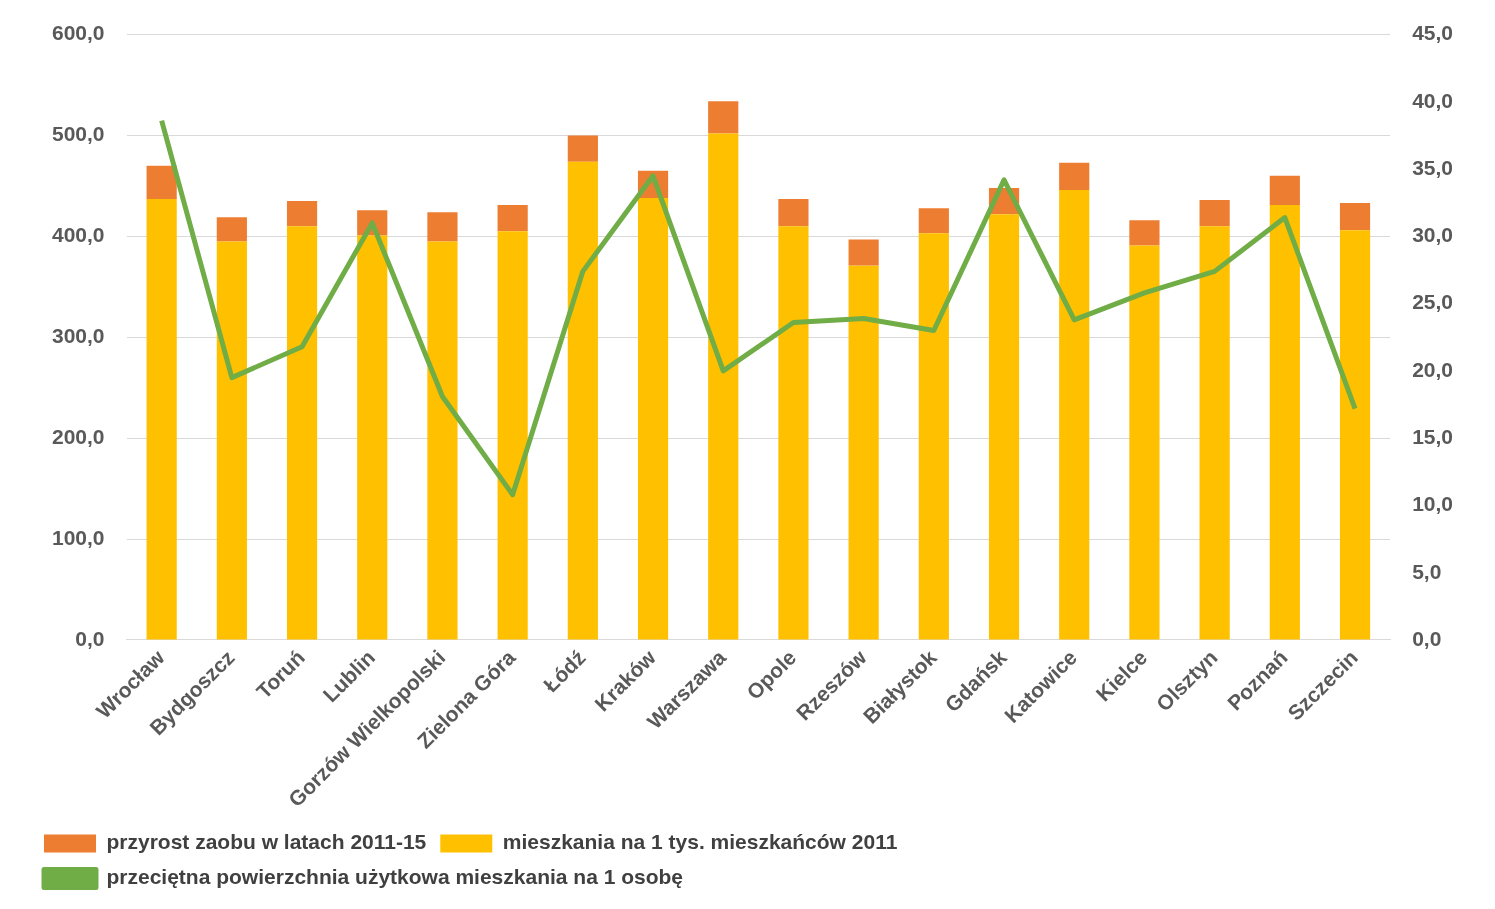 This screenshot has width=1495, height=909. What do you see at coordinates (1432, 100) in the screenshot?
I see `y2-tick-label: 40,0` at bounding box center [1432, 100].